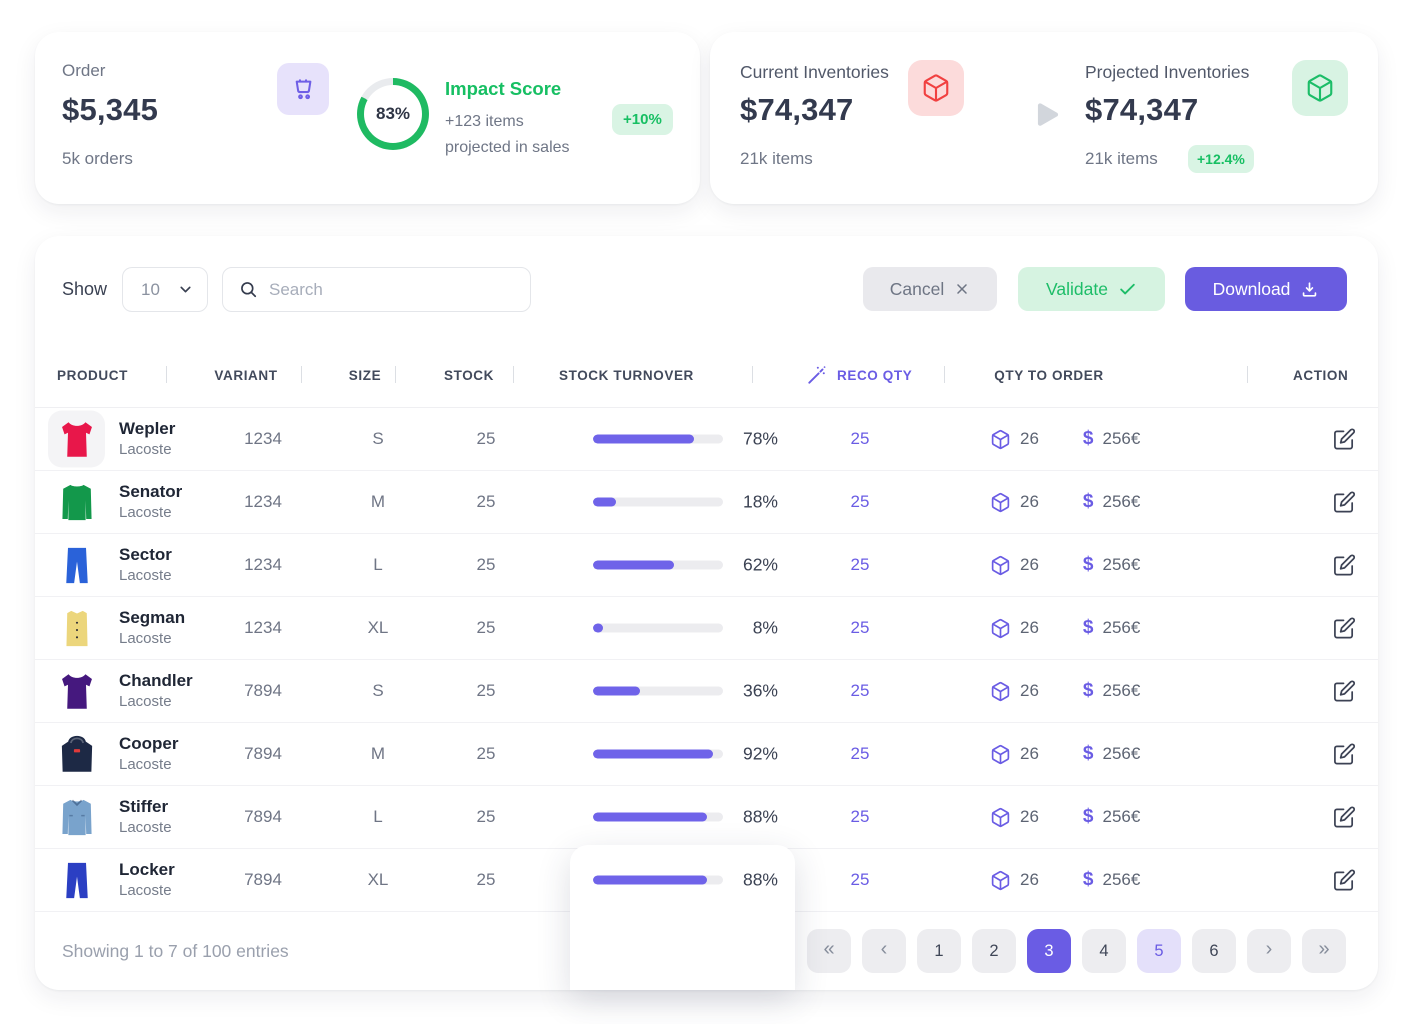  Describe the element at coordinates (884, 951) in the screenshot. I see `pagination-prev: ‹` at that location.